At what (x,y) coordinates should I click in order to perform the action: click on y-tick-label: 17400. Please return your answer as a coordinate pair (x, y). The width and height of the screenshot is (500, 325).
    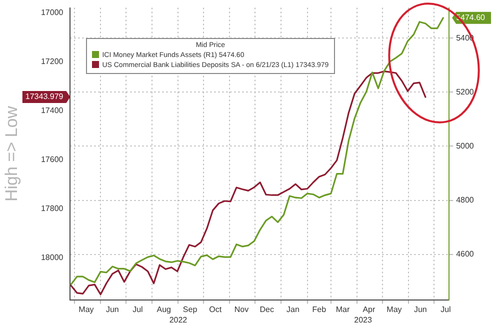
    Looking at the image, I should click on (52, 110).